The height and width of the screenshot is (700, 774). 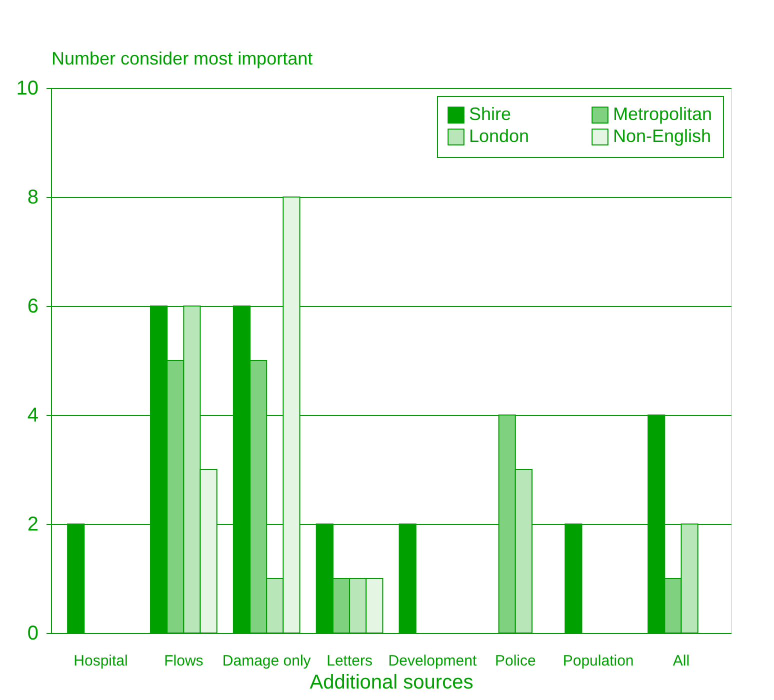 What do you see at coordinates (32, 633) in the screenshot?
I see `y-tick-label: 0` at bounding box center [32, 633].